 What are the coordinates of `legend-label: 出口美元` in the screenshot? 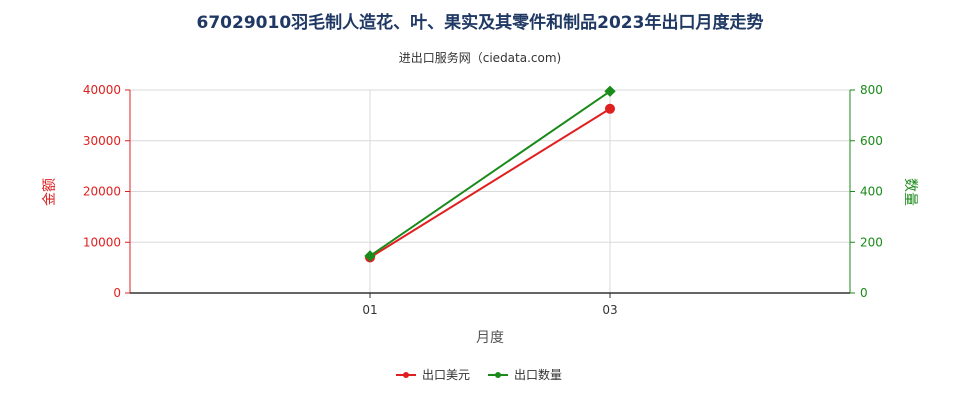 It's located at (446, 375).